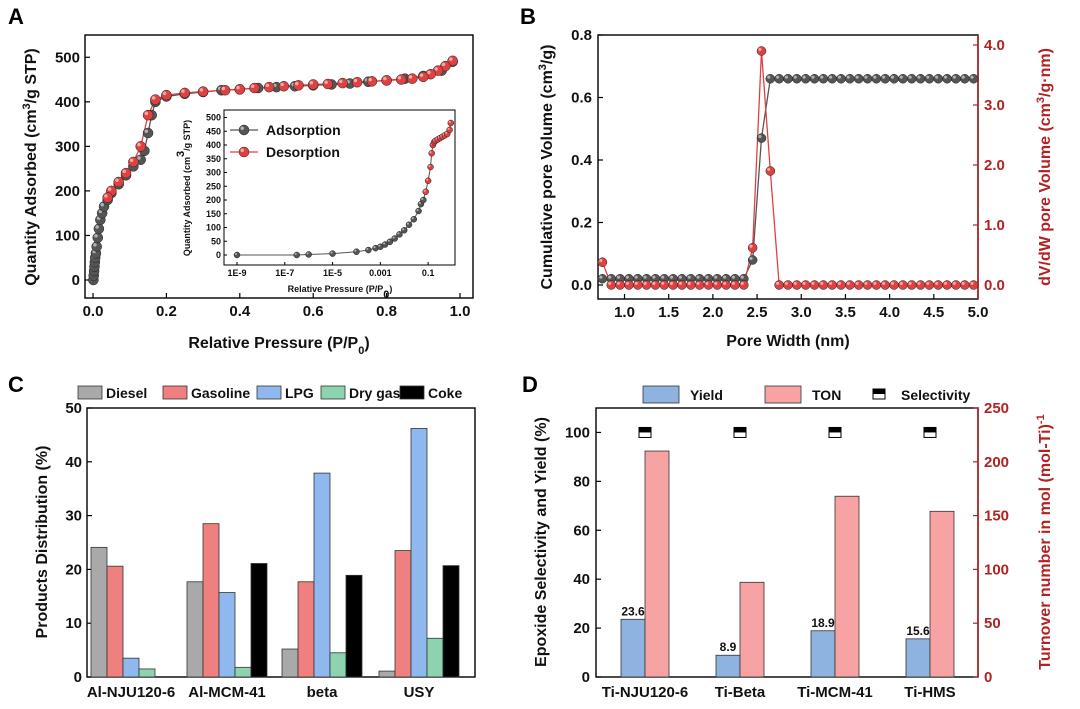  Describe the element at coordinates (582, 160) in the screenshot. I see `y-tick-label: 0.4` at that location.